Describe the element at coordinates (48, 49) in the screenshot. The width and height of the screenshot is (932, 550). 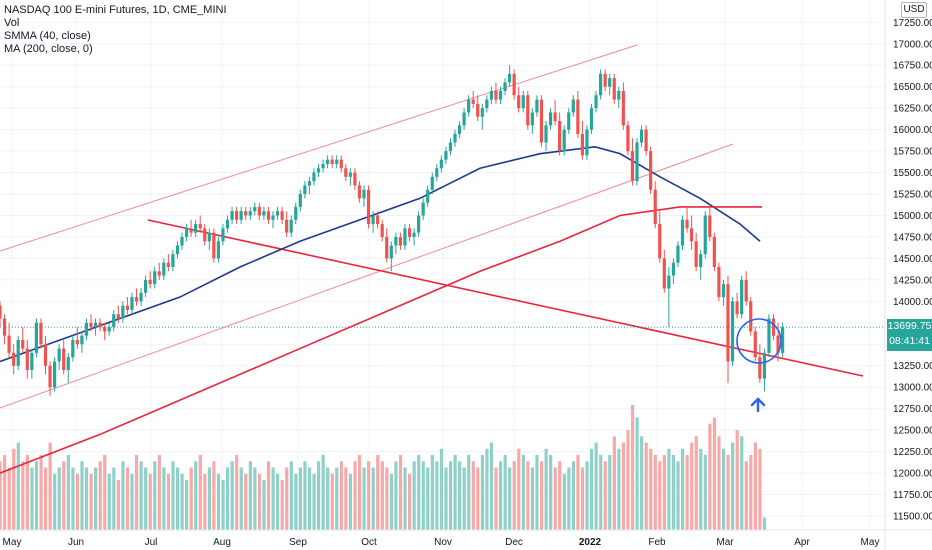
I see `ma-indicator-label: MA (200, close, 0)` at that location.